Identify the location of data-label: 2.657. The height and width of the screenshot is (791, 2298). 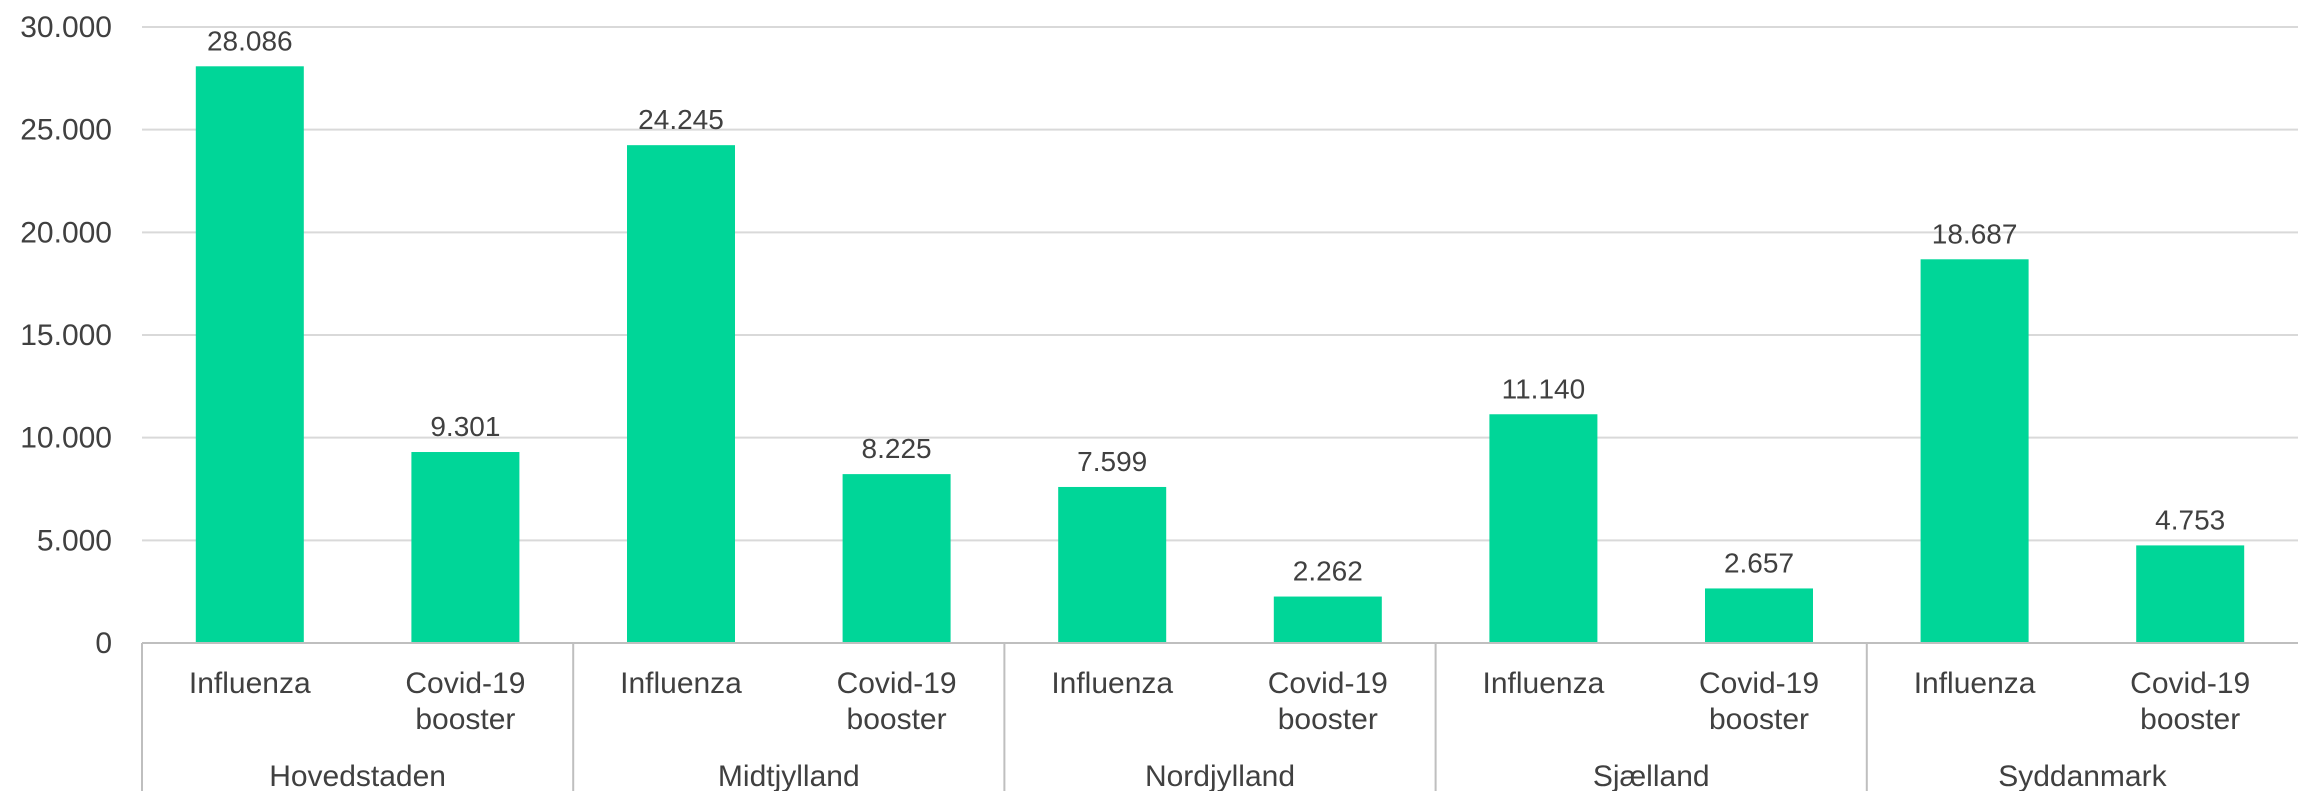
(1759, 562).